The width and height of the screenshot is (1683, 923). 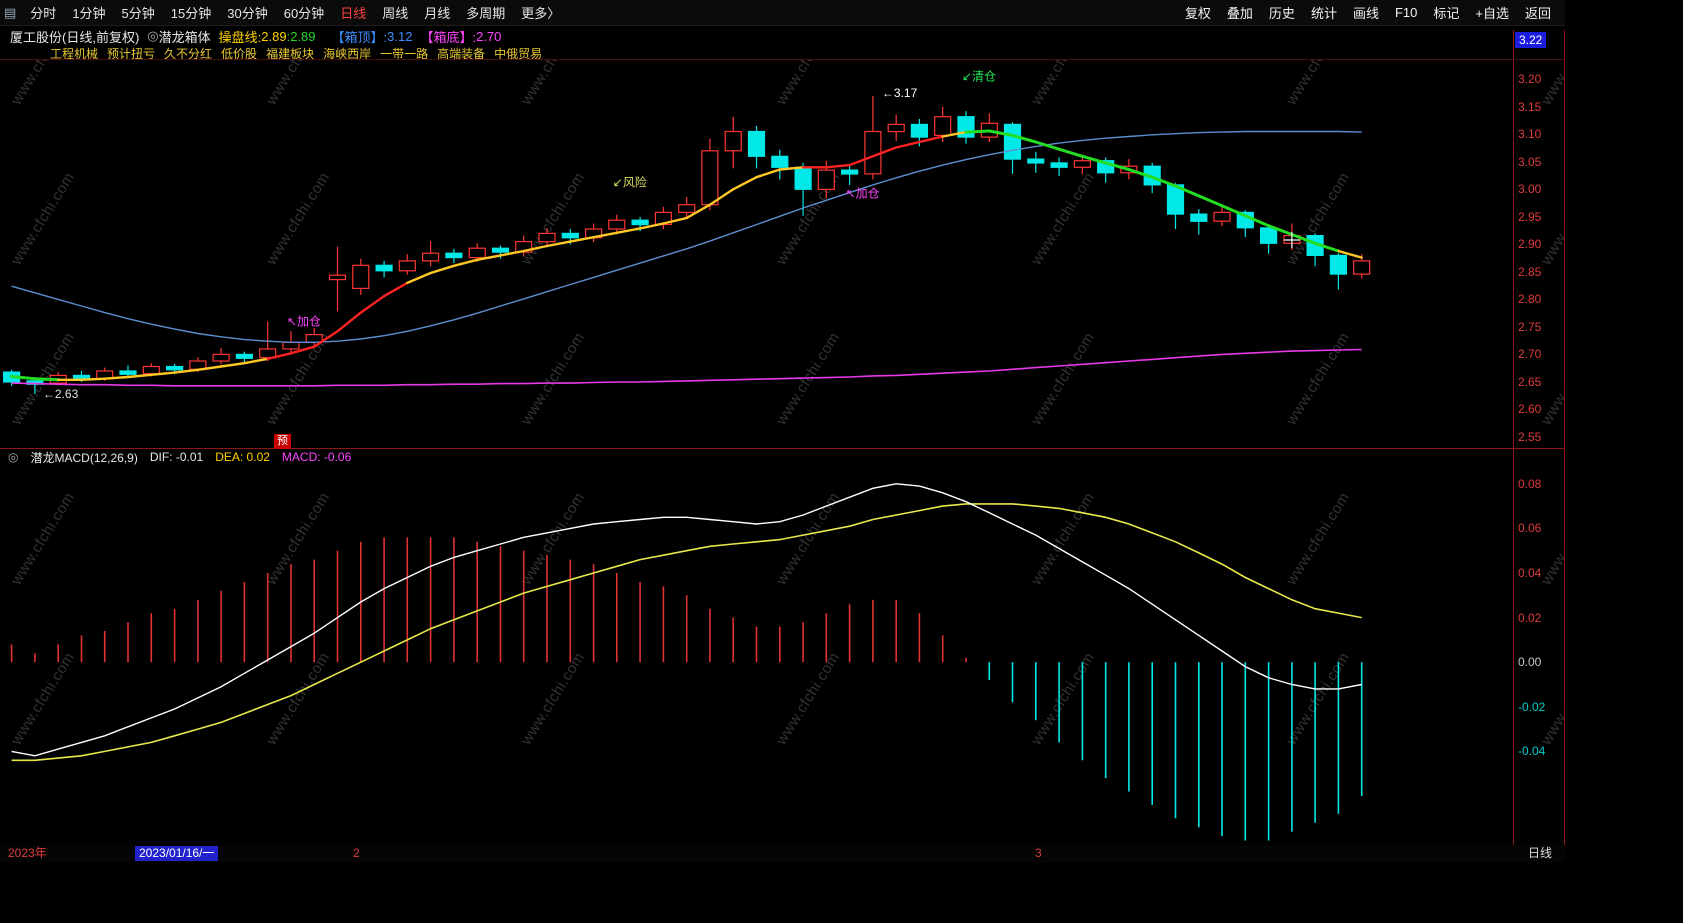 I want to click on app-icon: ▤, so click(x=10, y=12).